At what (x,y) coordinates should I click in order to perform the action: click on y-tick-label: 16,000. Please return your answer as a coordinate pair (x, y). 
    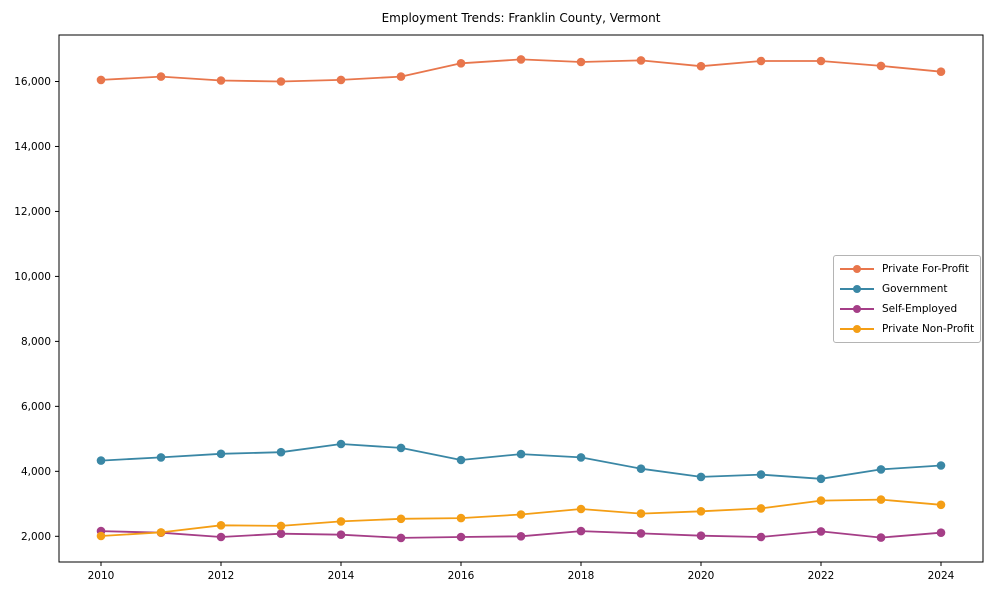
    Looking at the image, I should click on (32, 82).